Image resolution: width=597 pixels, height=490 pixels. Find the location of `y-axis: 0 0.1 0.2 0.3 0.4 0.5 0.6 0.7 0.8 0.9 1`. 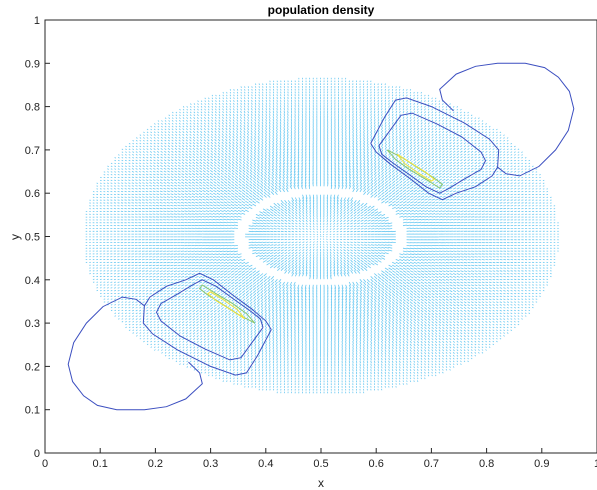

y-axis: 0 0.1 0.2 0.3 0.4 0.5 0.6 0.7 0.8 0.9 1 is located at coordinates (37, 237).